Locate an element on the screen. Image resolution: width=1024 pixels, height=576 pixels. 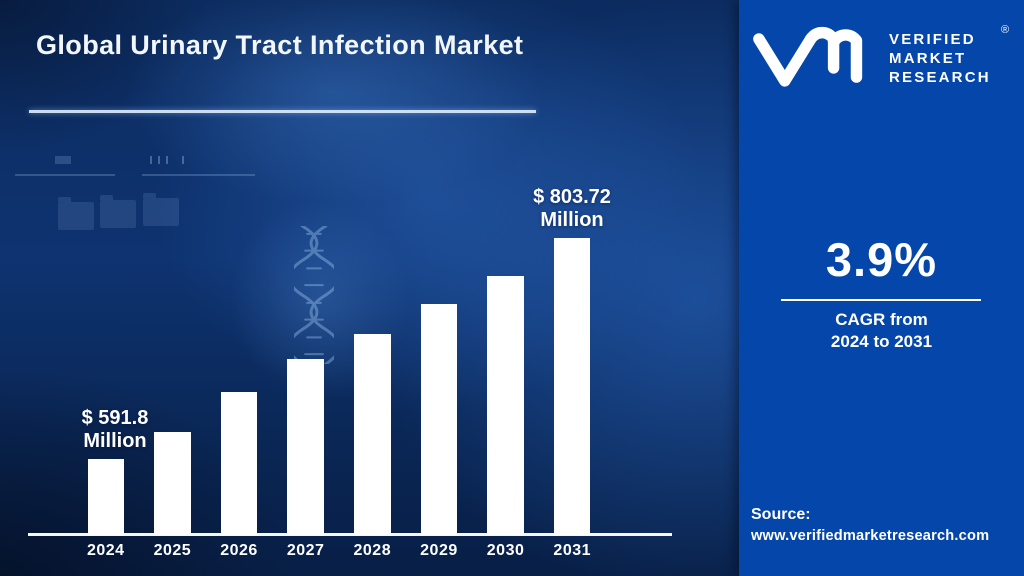
brand-name: VERIFIED MARKET RESEARCH is located at coordinates (940, 58).